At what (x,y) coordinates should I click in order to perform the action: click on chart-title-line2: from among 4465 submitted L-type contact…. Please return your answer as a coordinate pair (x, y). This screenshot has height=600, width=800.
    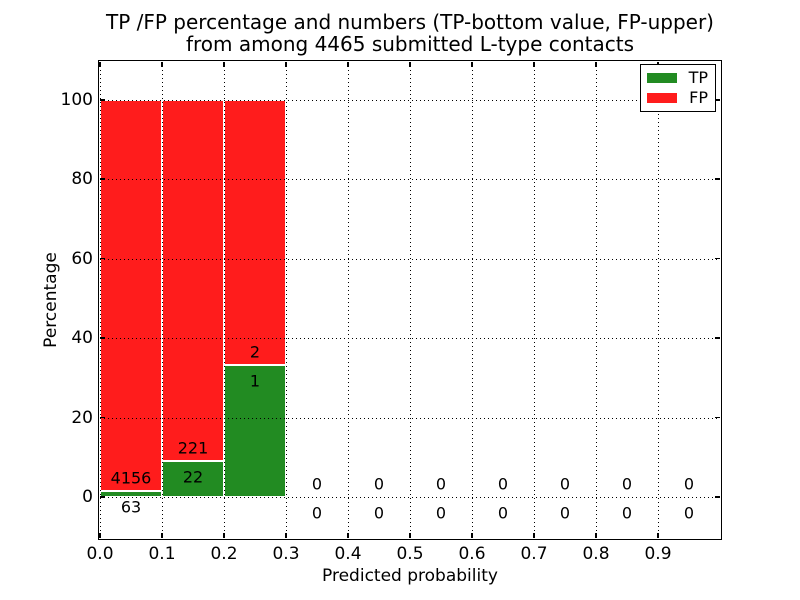
    Looking at the image, I should click on (410, 44).